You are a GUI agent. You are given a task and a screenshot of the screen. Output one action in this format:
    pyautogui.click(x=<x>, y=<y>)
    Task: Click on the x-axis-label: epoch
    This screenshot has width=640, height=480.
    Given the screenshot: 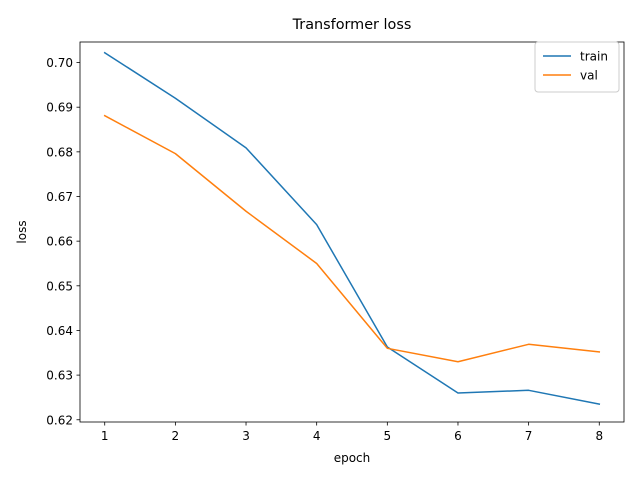 What is the action you would take?
    pyautogui.click(x=352, y=458)
    